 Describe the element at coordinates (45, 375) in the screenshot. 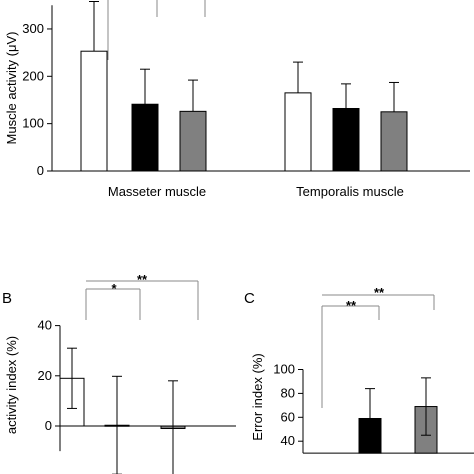

I see `panel-b-y-tick-label: 20` at that location.